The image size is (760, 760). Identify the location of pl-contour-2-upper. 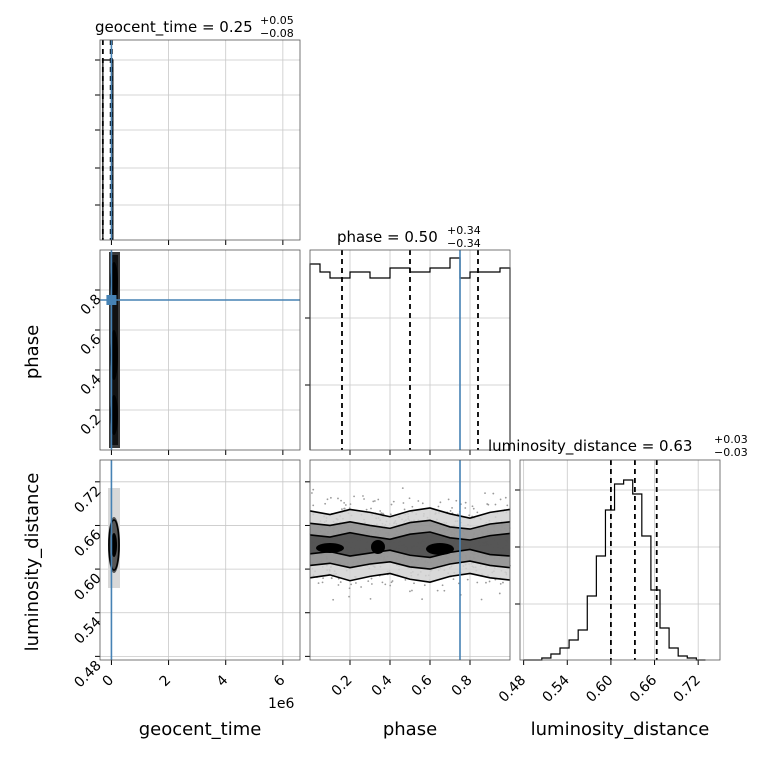
(410, 536).